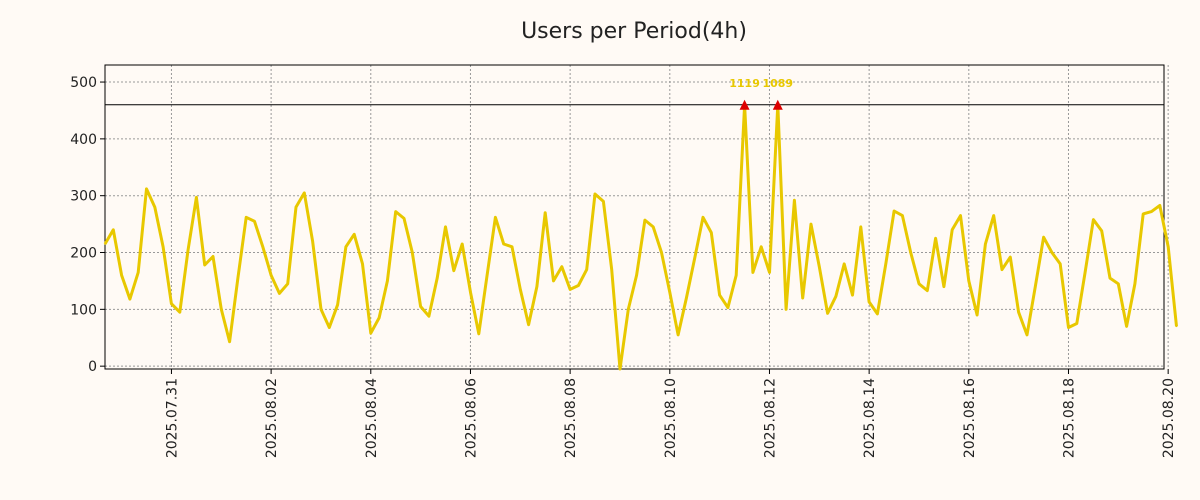 The width and height of the screenshot is (1200, 500). Describe the element at coordinates (970, 418) in the screenshot. I see `x-tick-label: 2025.08.16` at that location.